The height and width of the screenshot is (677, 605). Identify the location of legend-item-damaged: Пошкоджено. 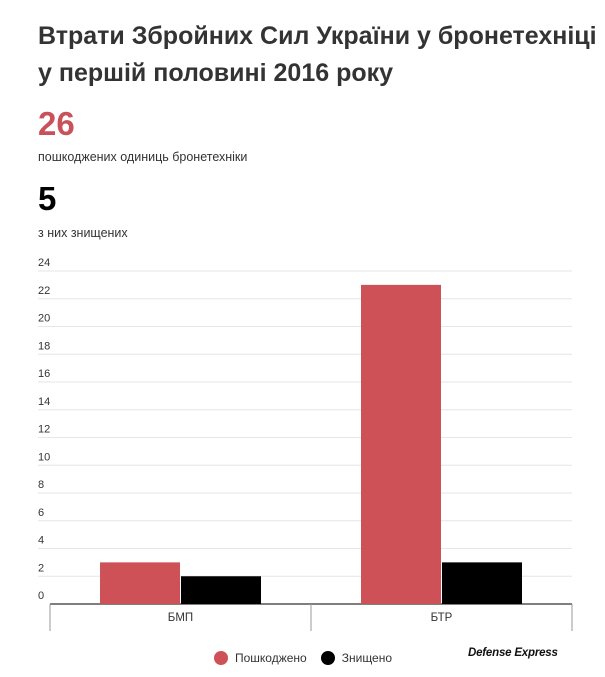
(260, 658).